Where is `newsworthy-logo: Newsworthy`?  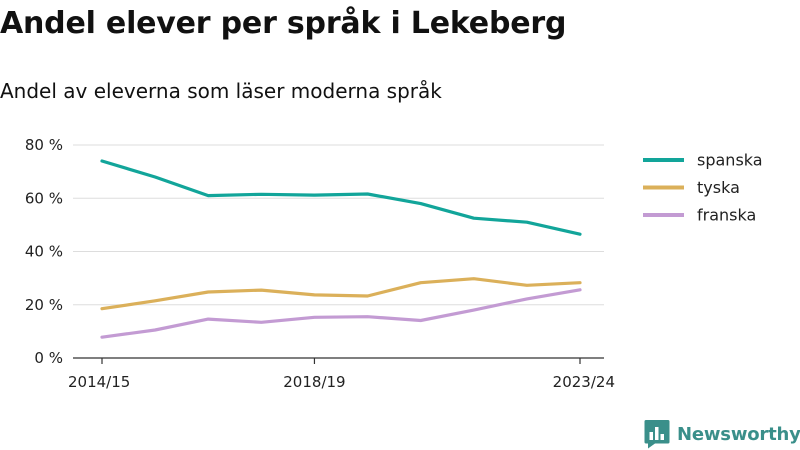
newsworthy-logo: Newsworthy is located at coordinates (722, 434).